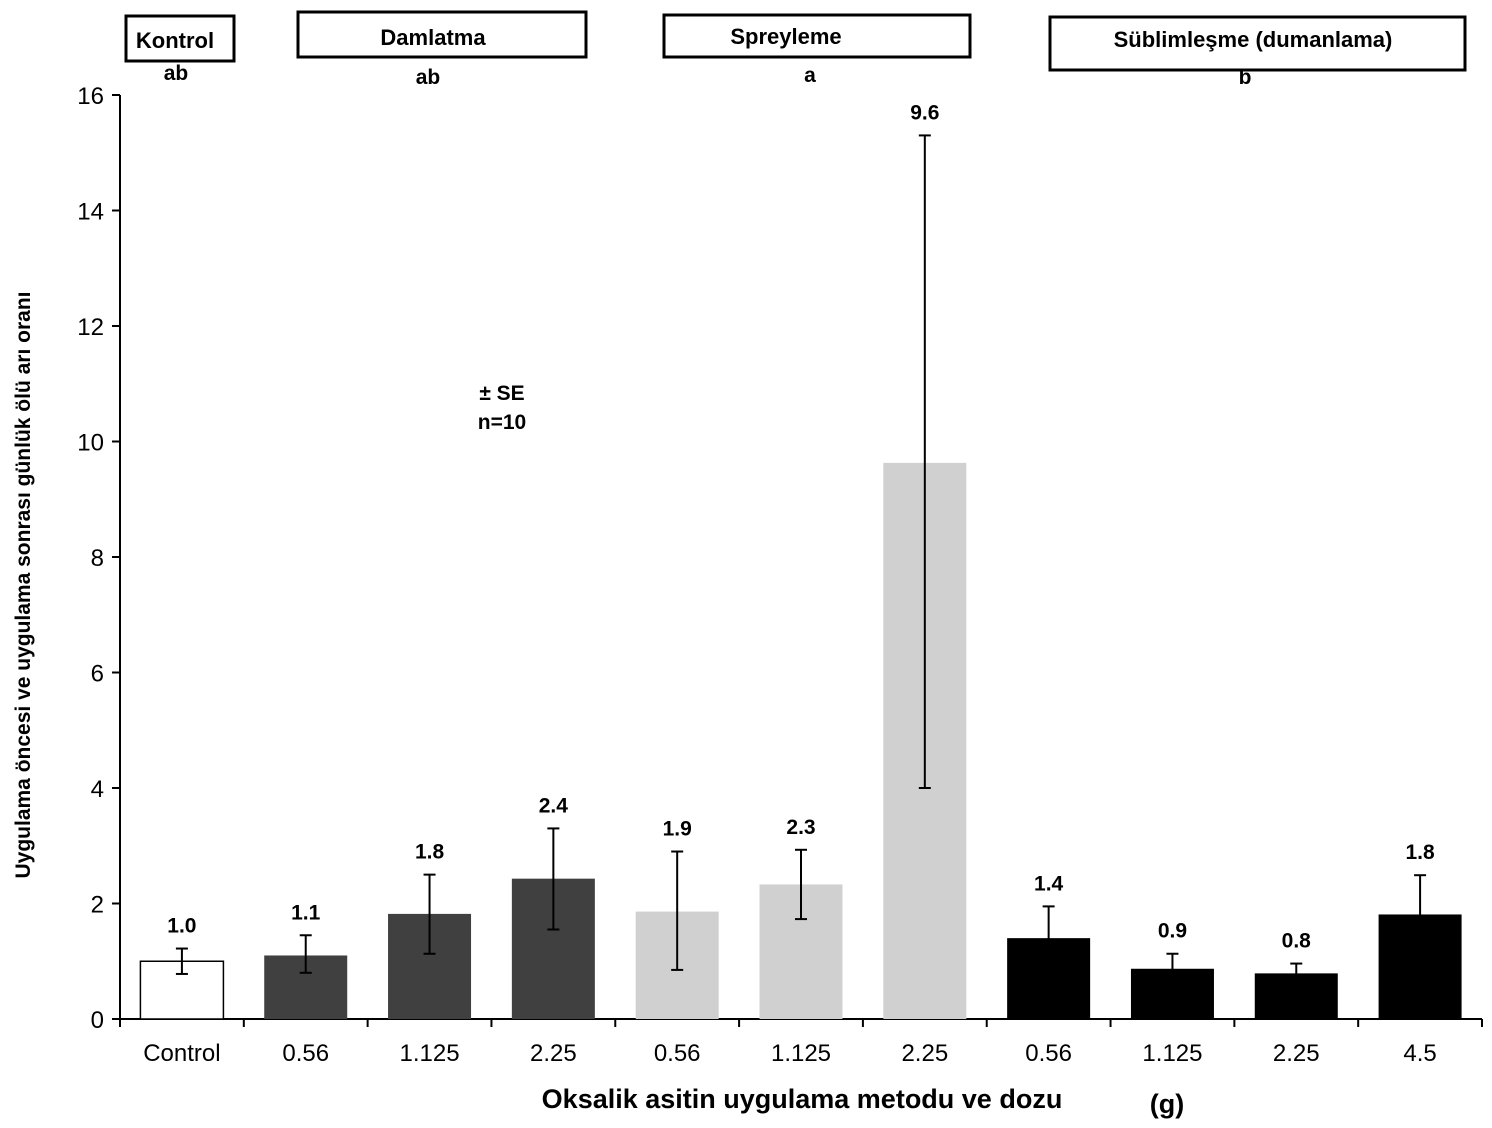  What do you see at coordinates (175, 40) in the screenshot?
I see `group-title-kontrol: Kontrol` at bounding box center [175, 40].